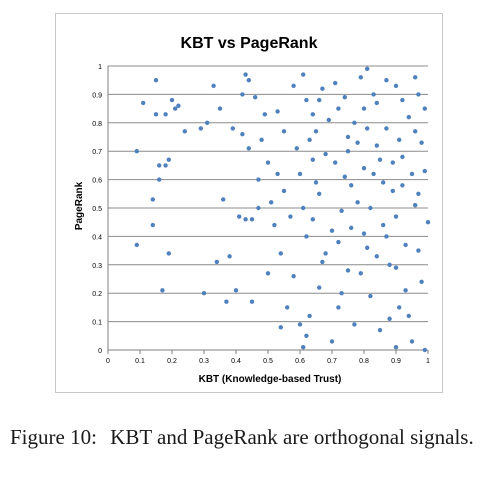 The image size is (503, 482). Describe the element at coordinates (97, 181) in the screenshot. I see `y-tick-label: 0.6` at that location.